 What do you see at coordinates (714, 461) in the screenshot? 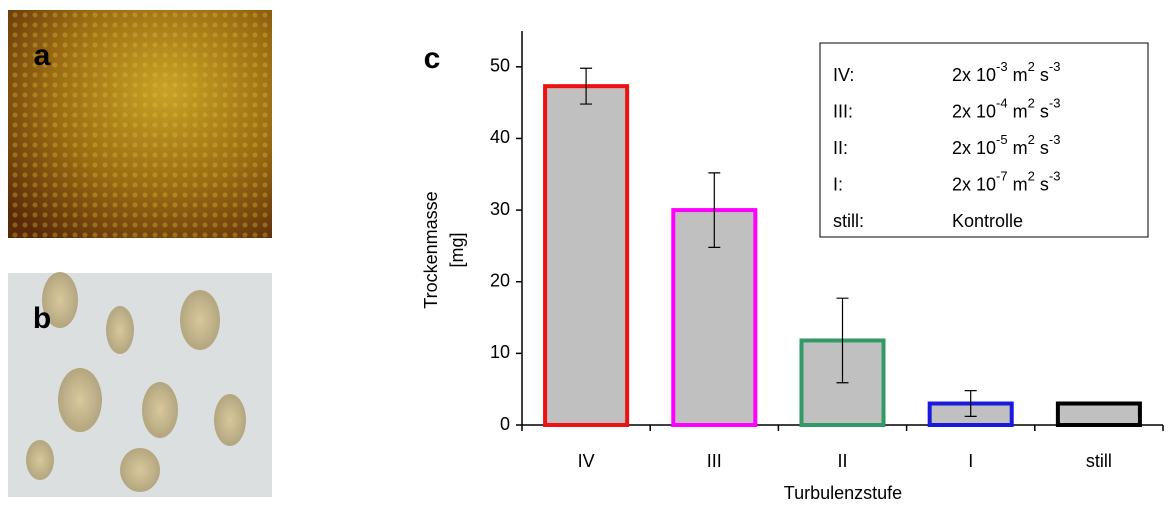
I see `x-tick-label: III` at bounding box center [714, 461].